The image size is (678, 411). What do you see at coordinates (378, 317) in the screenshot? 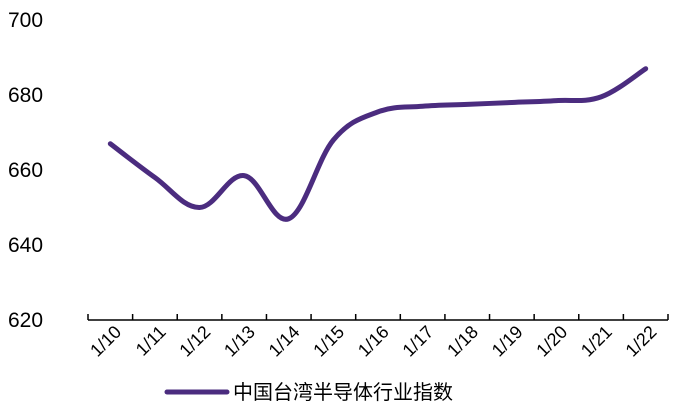
I see `x-axis-tick-marks` at bounding box center [378, 317].